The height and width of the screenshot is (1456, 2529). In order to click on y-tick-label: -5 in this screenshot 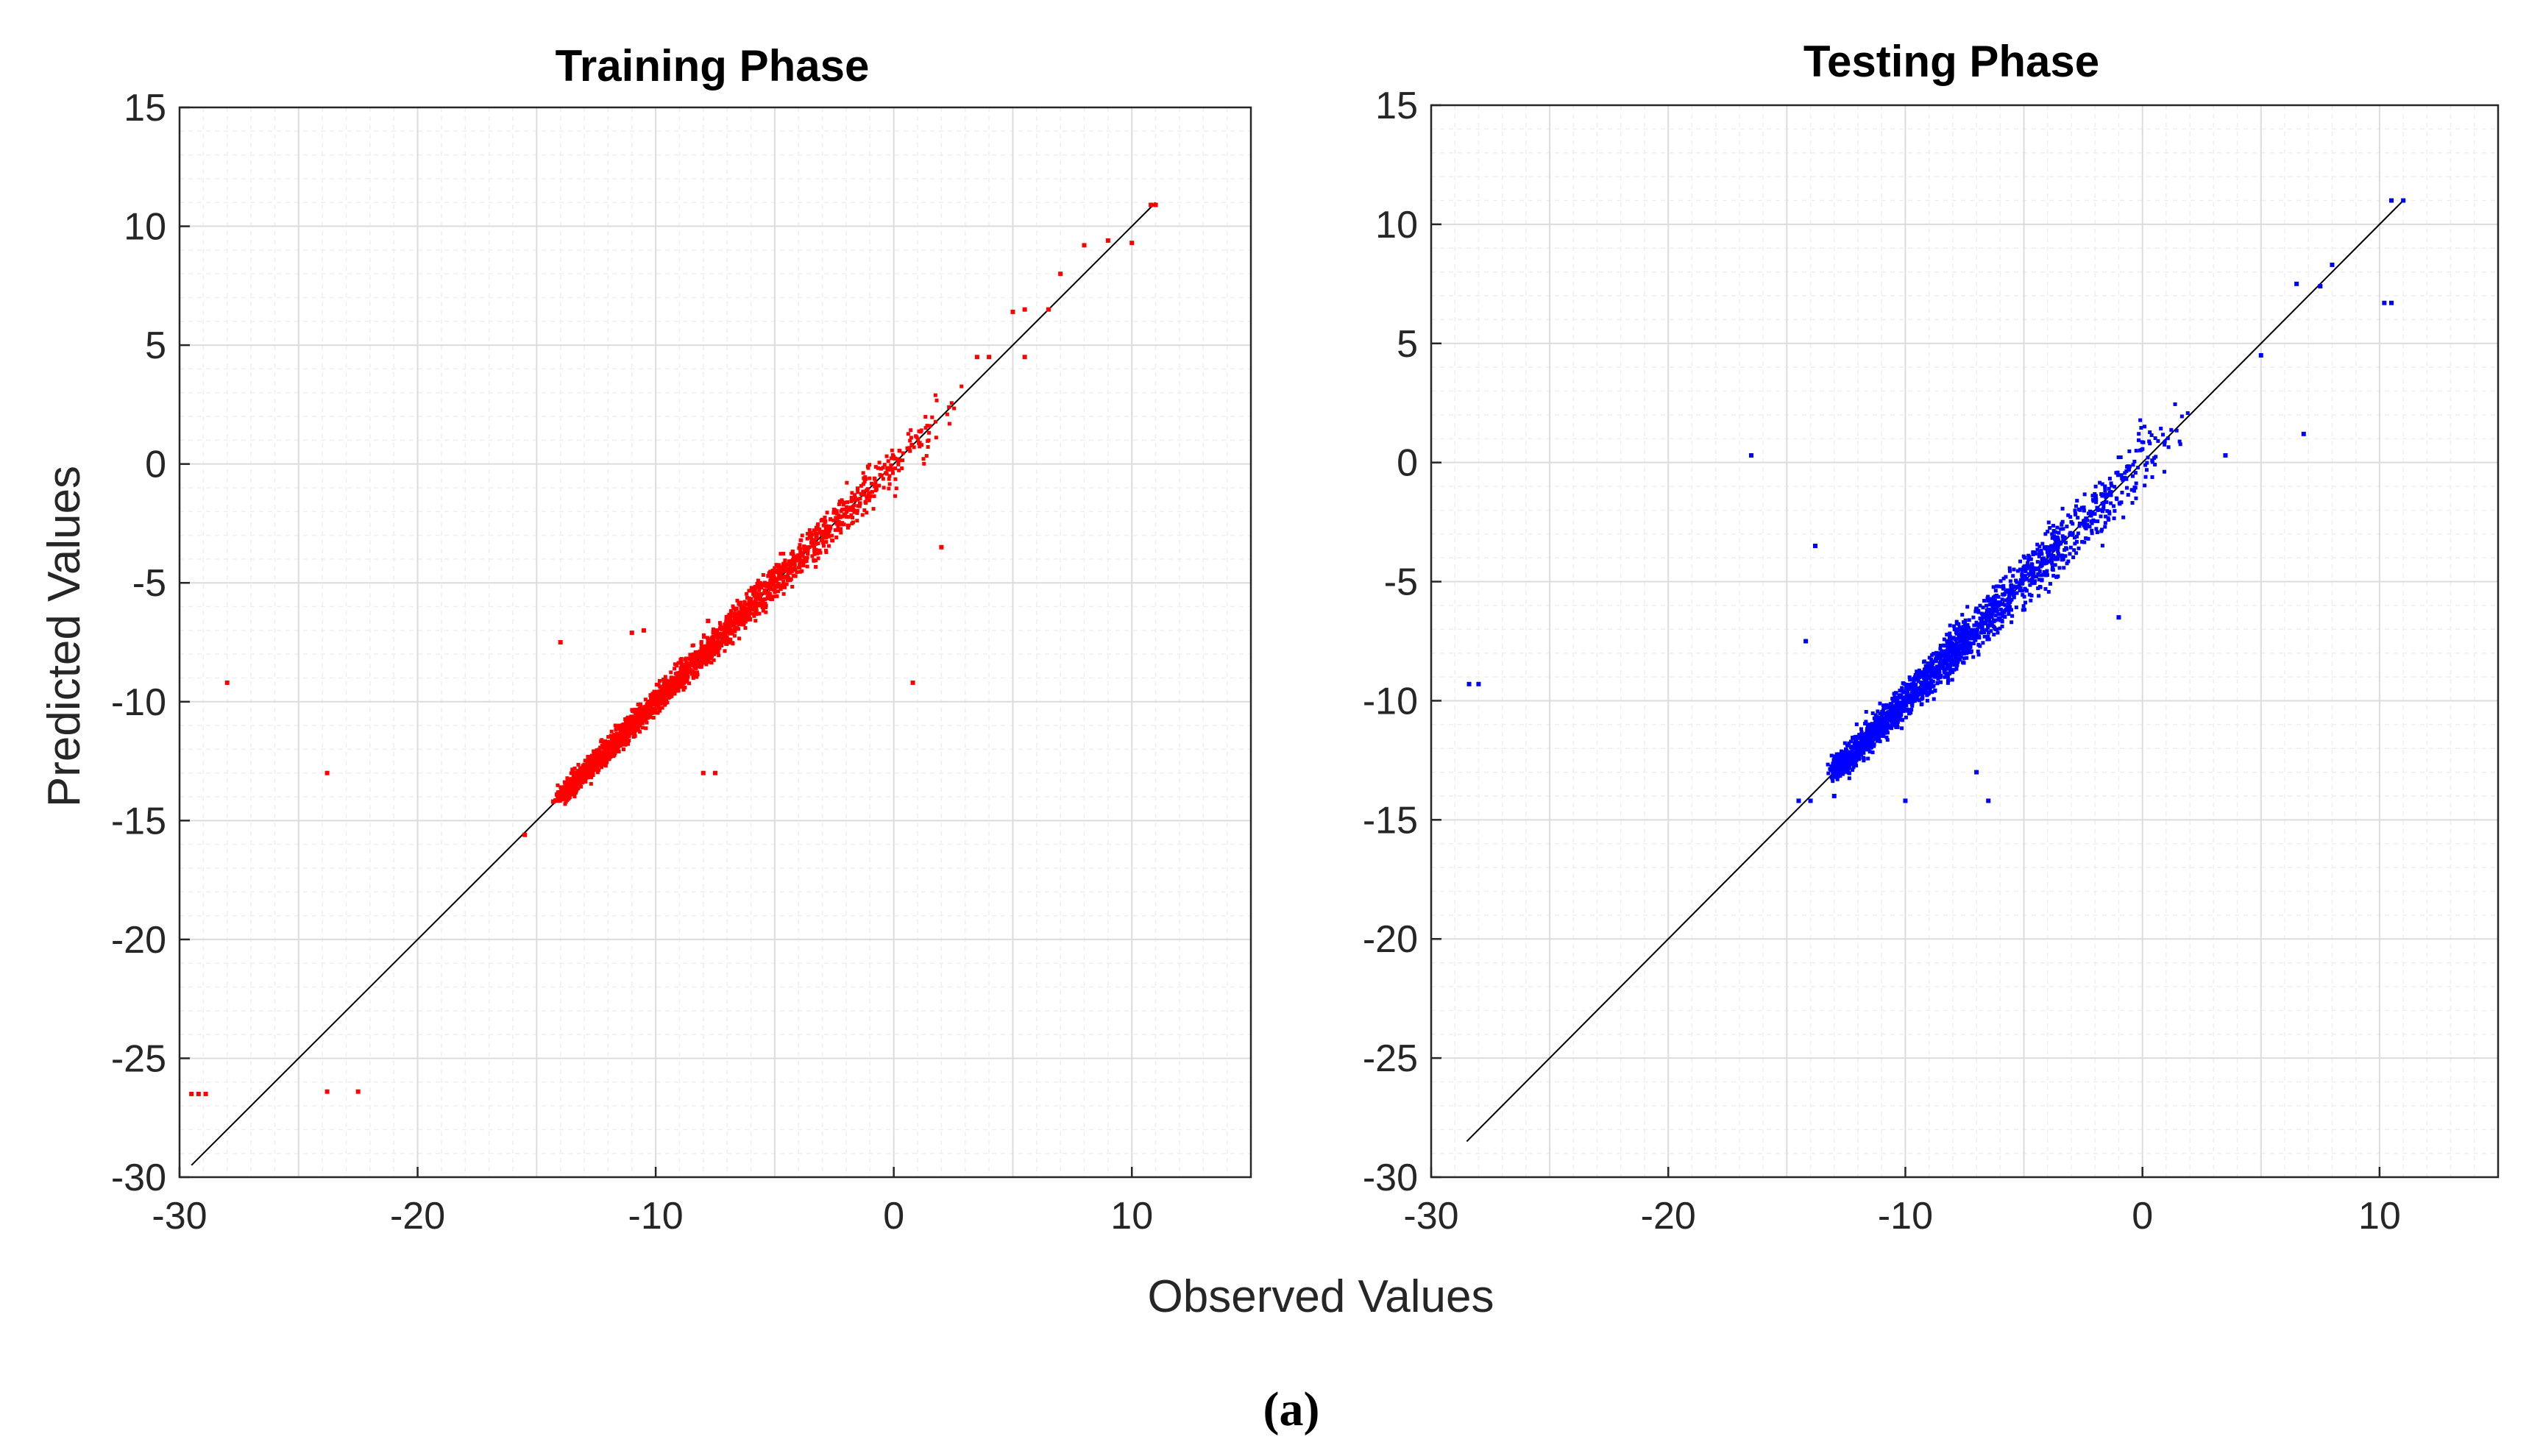, I will do `click(1401, 582)`.